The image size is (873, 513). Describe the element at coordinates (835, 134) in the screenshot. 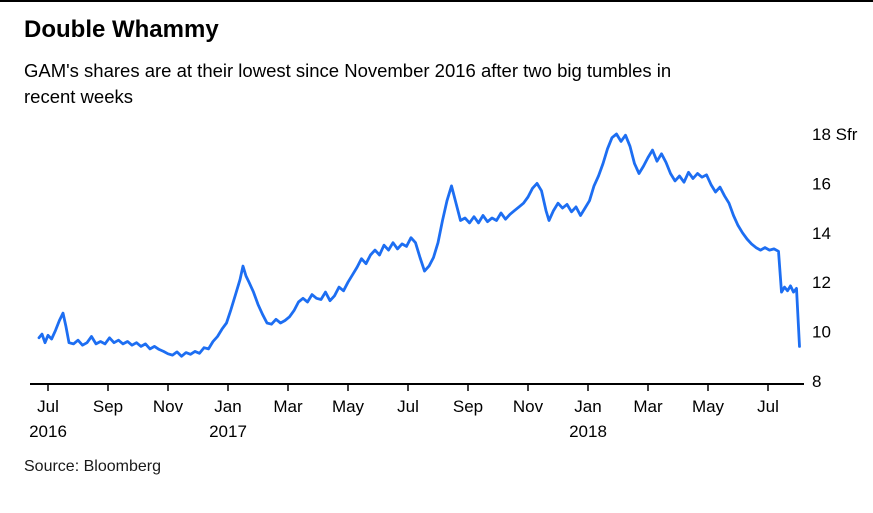

I see `y-tick-label: 18 Sfr` at that location.